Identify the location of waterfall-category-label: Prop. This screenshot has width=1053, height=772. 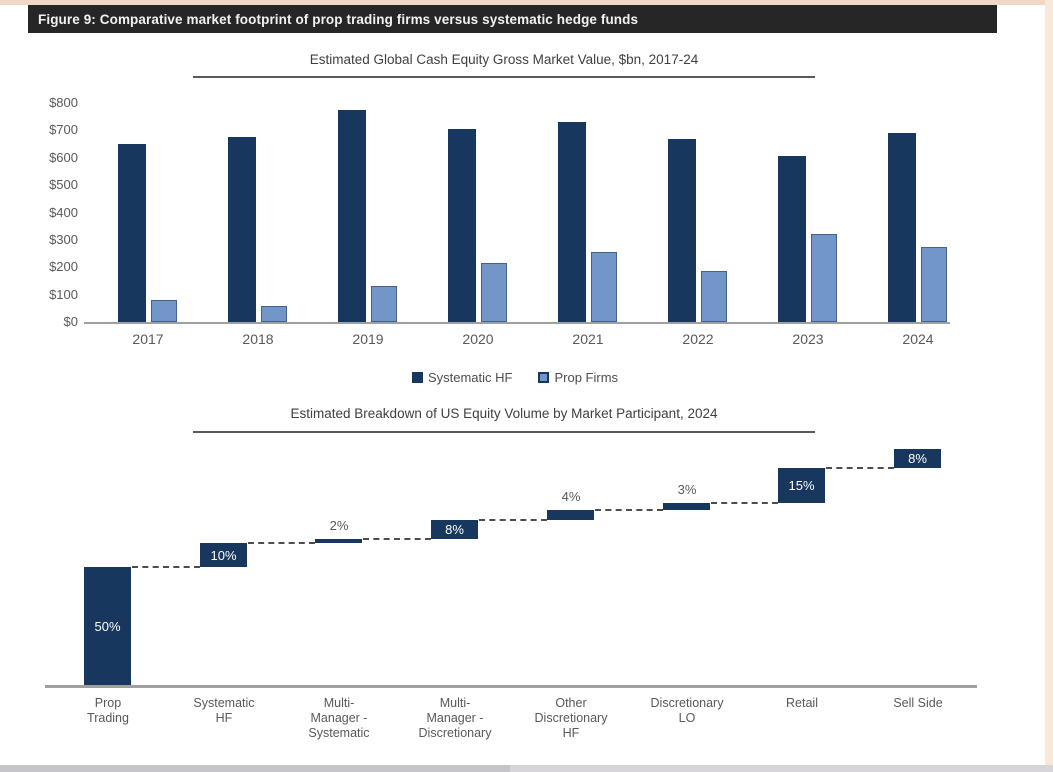
(108, 703).